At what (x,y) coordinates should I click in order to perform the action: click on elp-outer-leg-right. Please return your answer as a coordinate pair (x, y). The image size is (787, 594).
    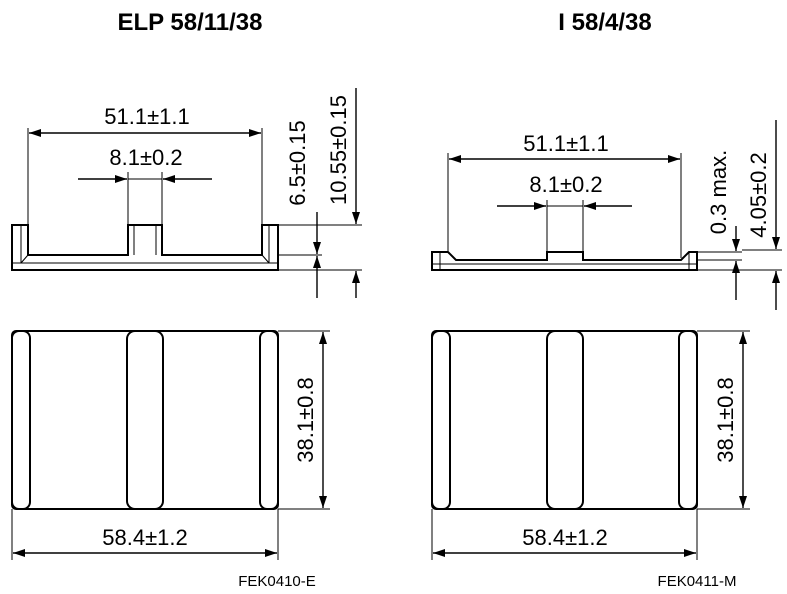
    Looking at the image, I should click on (269, 420).